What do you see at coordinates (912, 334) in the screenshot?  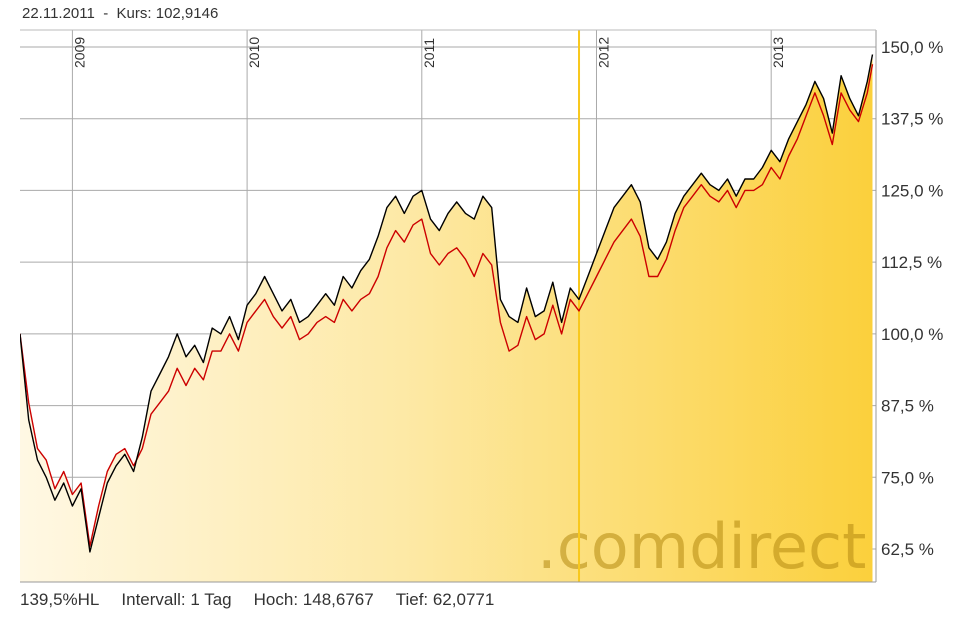 I see `y-tick-label-4: 100,0 %` at bounding box center [912, 334].